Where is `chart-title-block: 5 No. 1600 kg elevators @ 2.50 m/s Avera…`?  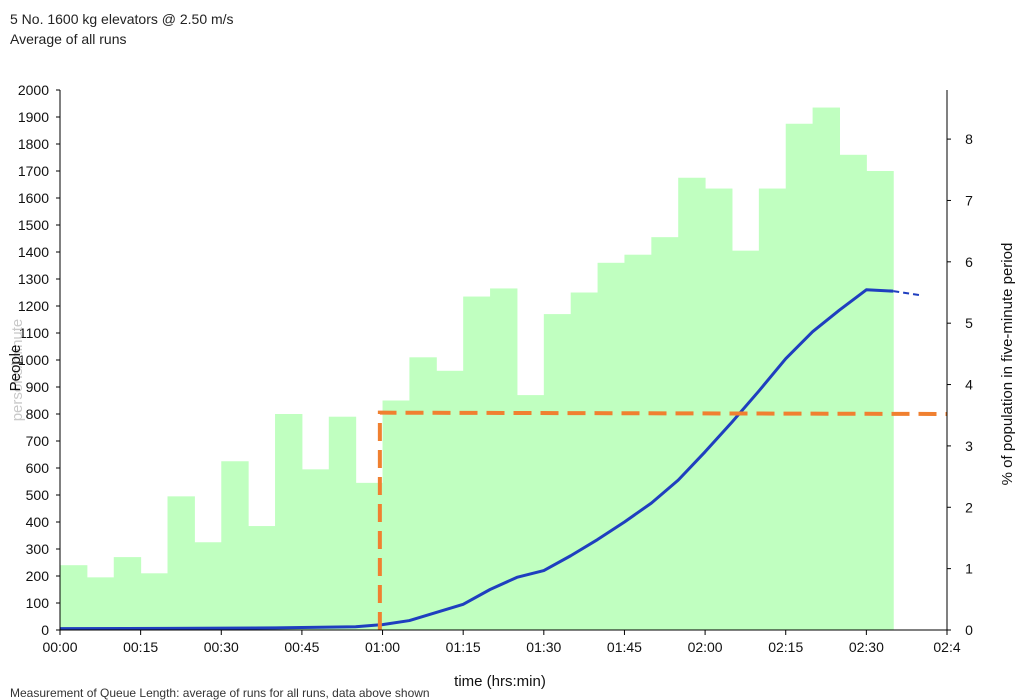
chart-title-block: 5 No. 1600 kg elevators @ 2.50 m/s Avera… is located at coordinates (122, 29).